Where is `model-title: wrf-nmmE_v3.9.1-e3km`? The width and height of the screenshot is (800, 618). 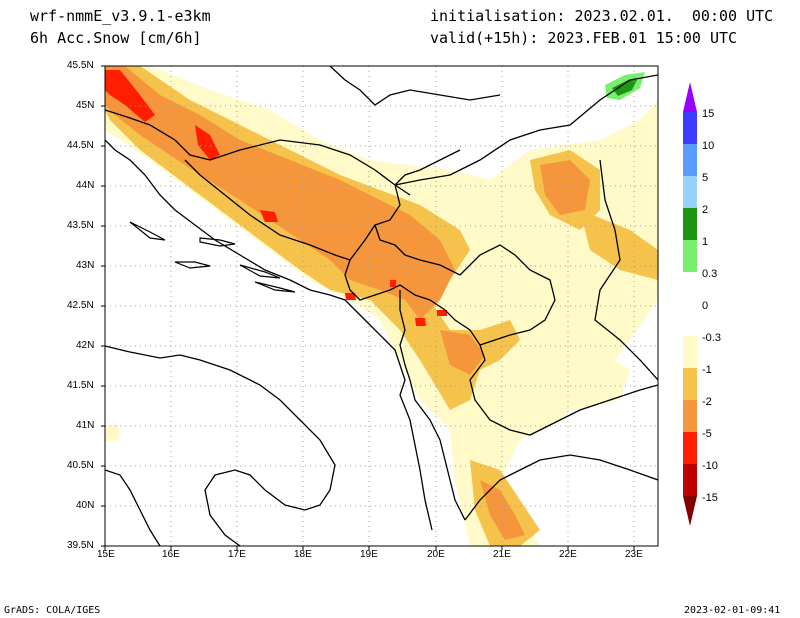
model-title: wrf-nmmE_v3.9.1-e3km is located at coordinates (120, 16).